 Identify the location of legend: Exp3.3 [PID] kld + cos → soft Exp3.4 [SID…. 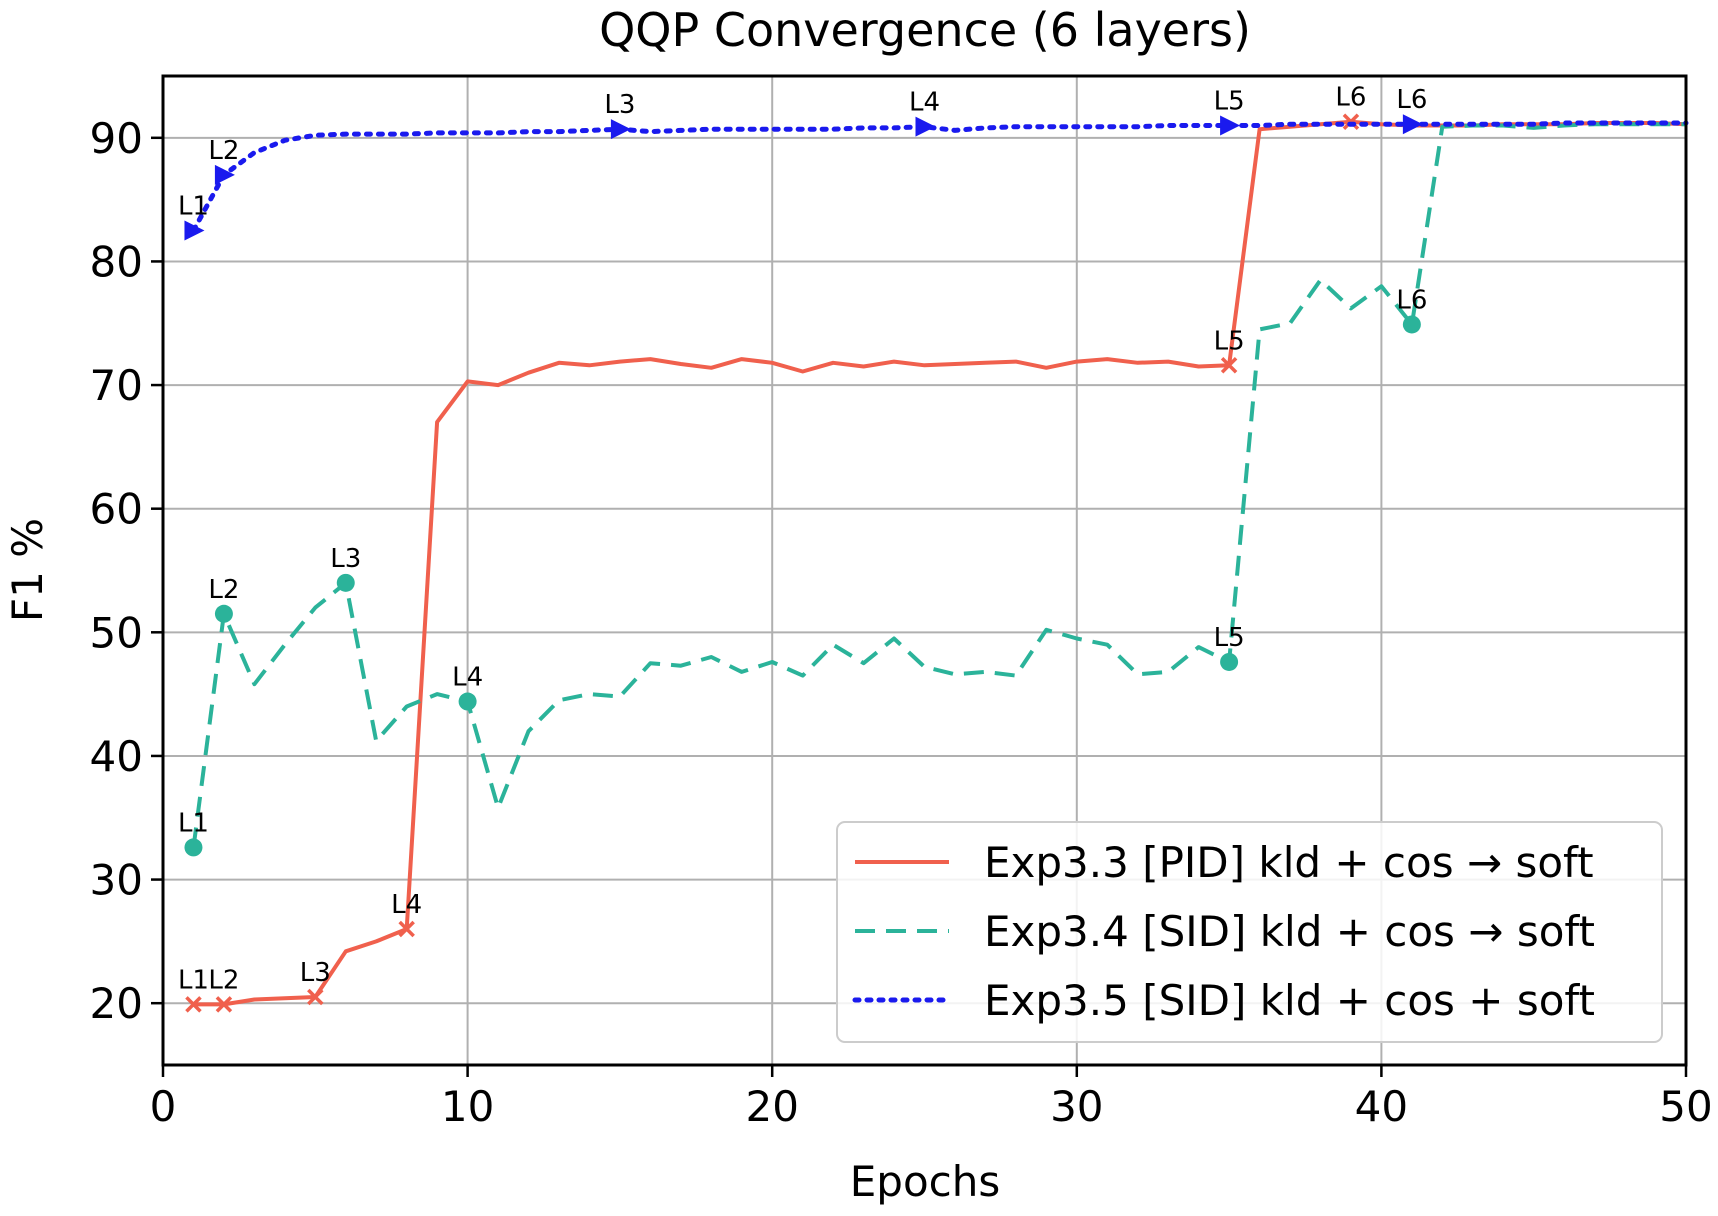
(1249, 932).